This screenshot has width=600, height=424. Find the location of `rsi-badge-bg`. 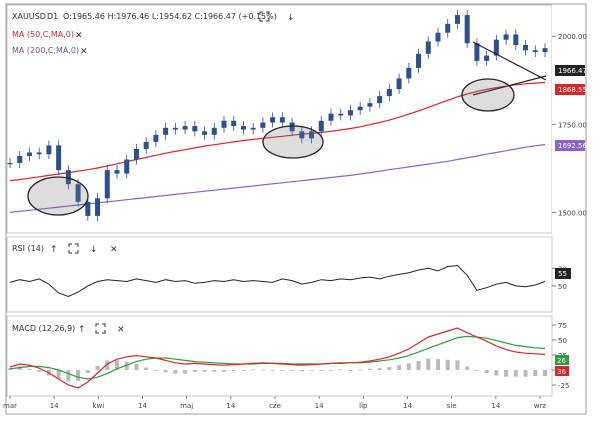

rsi-badge-bg is located at coordinates (563, 273).